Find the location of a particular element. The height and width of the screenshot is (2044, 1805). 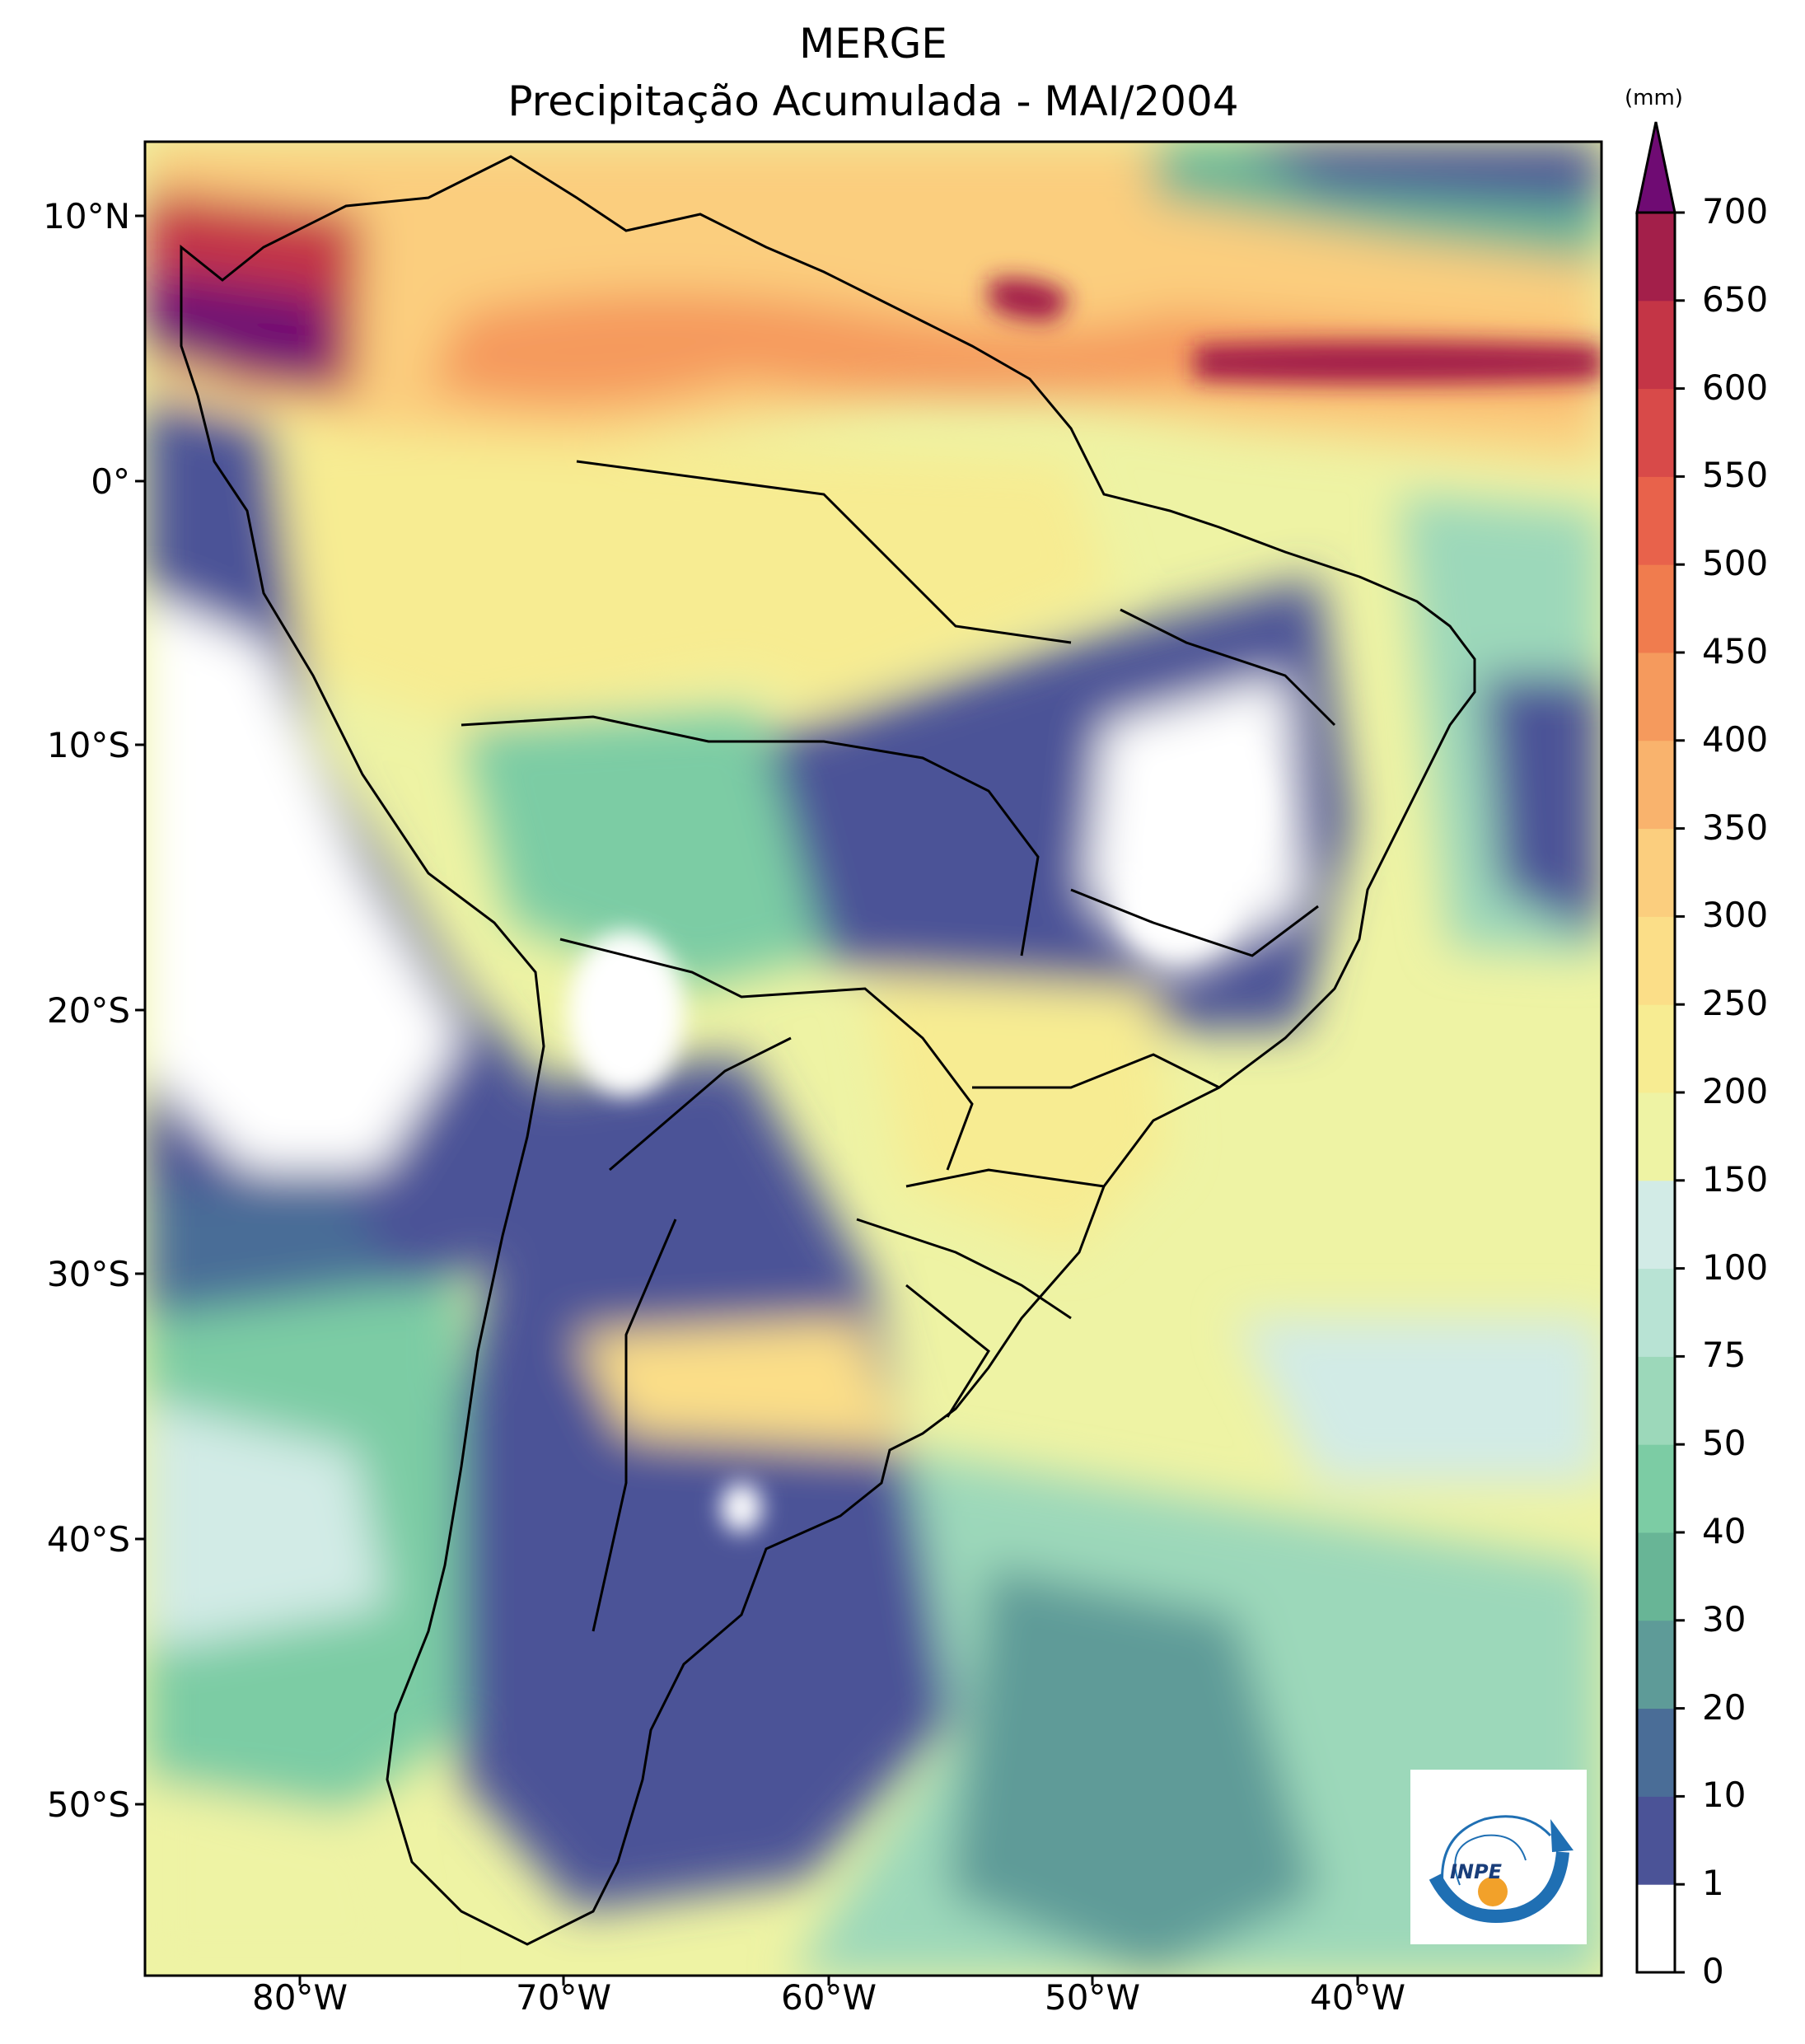

colorbar-level-label: 10 is located at coordinates (1725, 1795).